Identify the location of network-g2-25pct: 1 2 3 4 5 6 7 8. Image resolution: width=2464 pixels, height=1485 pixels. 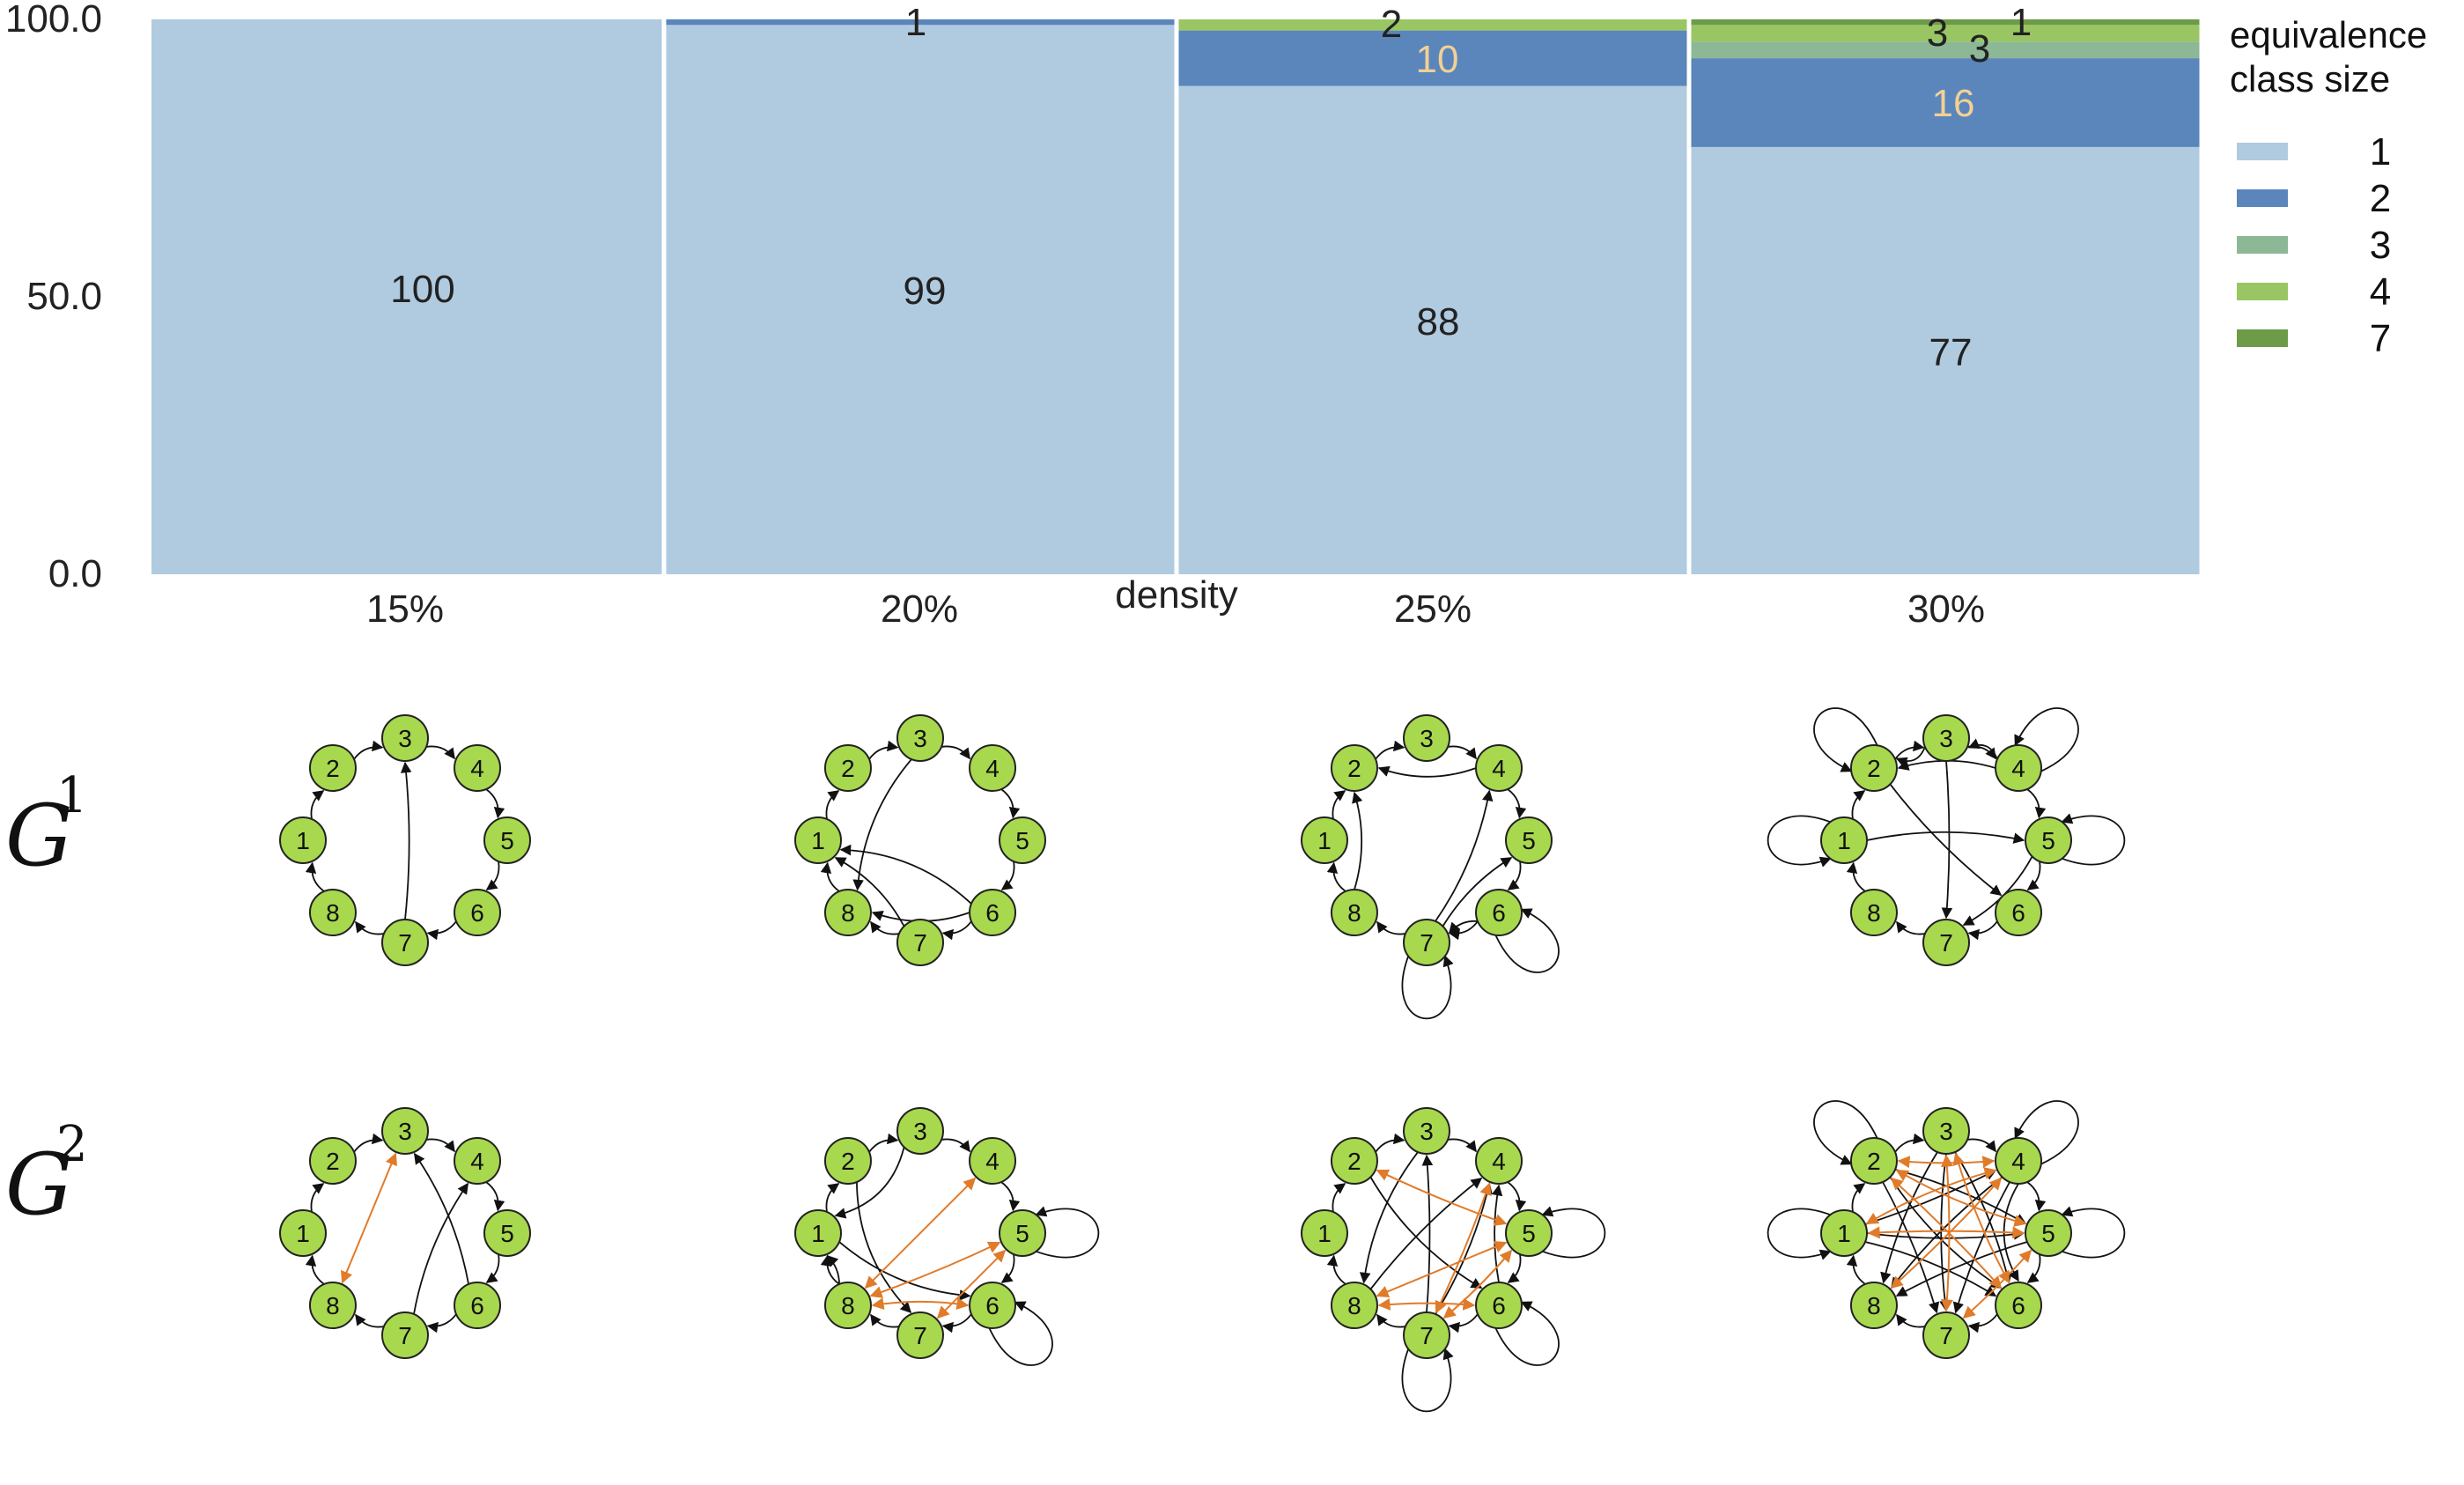
(1453, 1260).